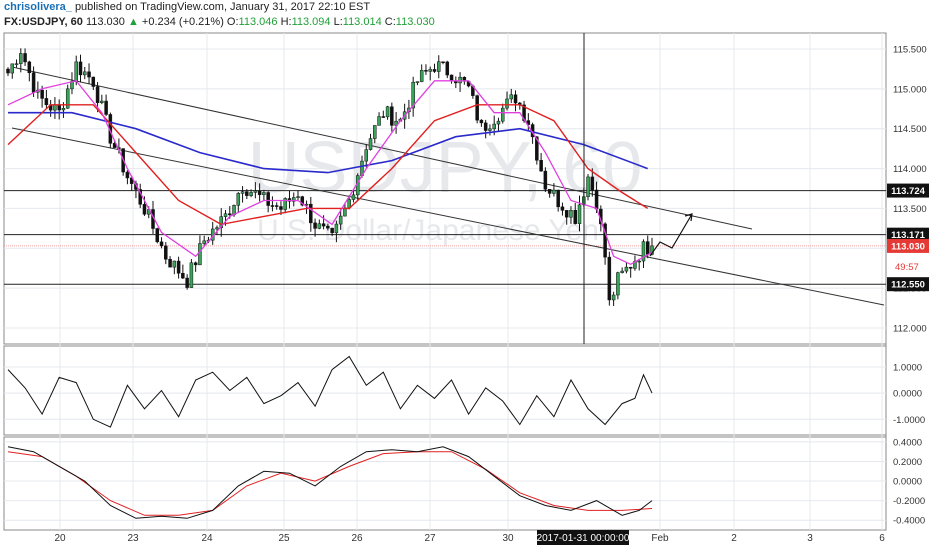 The image size is (932, 550). I want to click on author-name: chrisolivera_, so click(38, 7).